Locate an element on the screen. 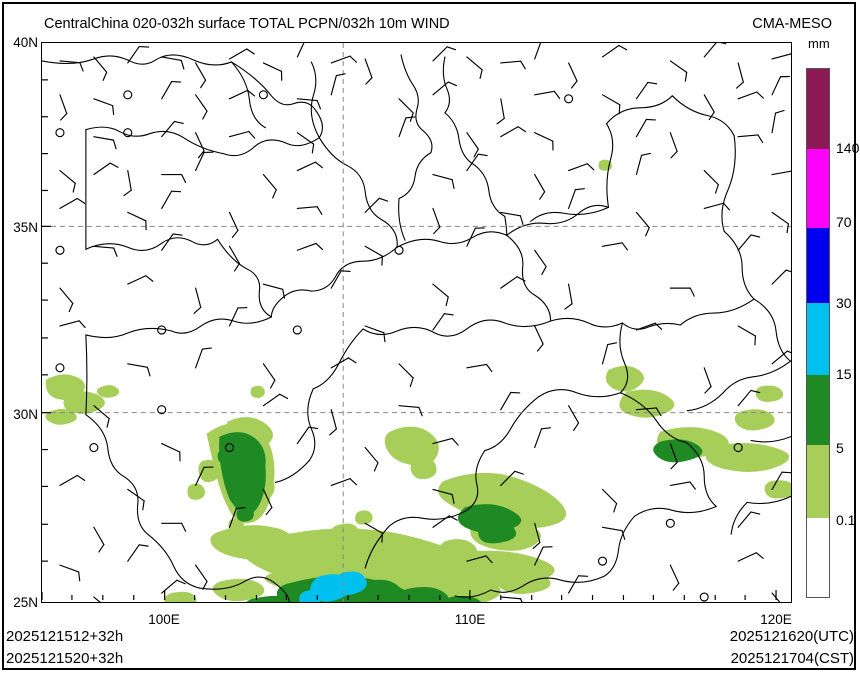 Image resolution: width=860 pixels, height=674 pixels. footer-init-time-utc: 2025121512+32h is located at coordinates (65, 636).